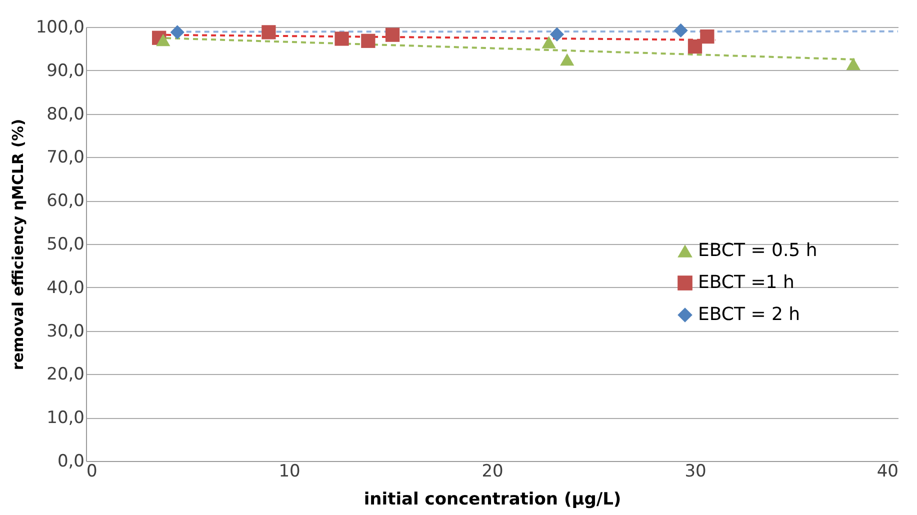 The image size is (917, 515). Describe the element at coordinates (746, 282) in the screenshot. I see `legend-label: EBCT =1 h` at that location.